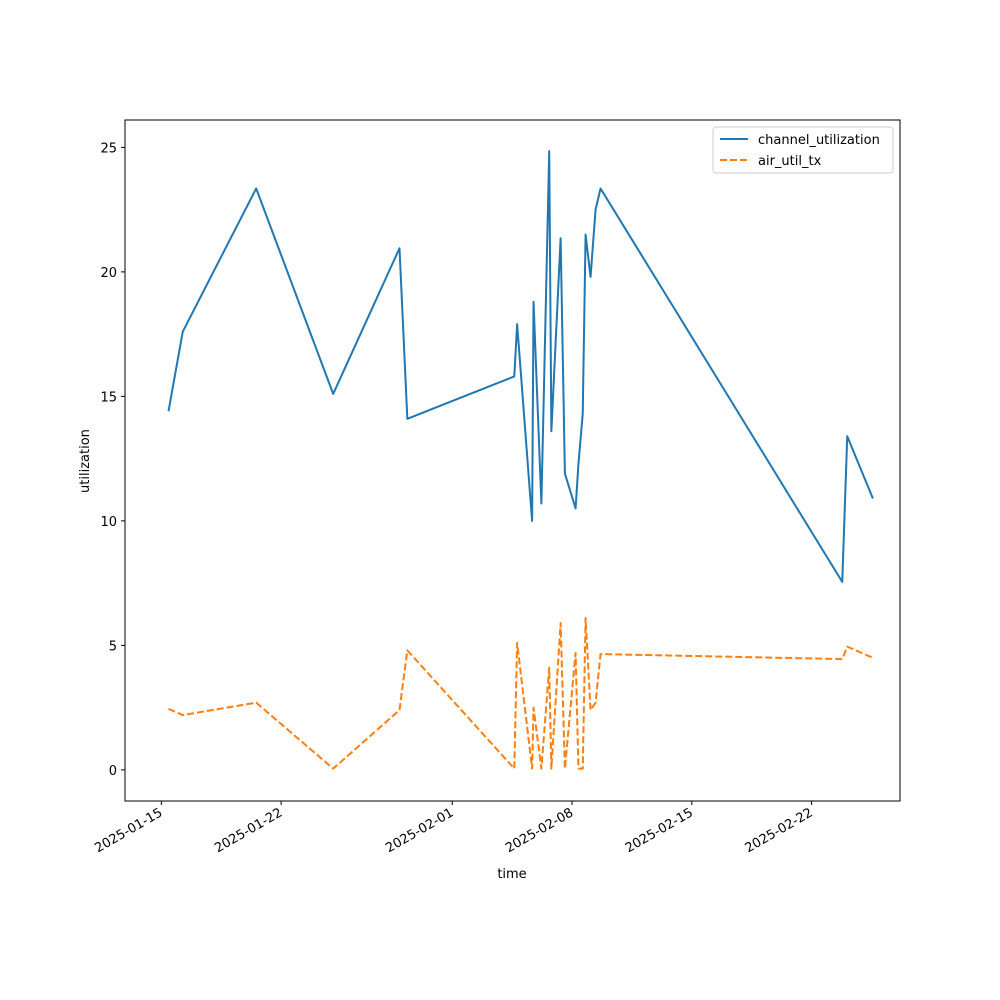 This screenshot has height=1000, width=1000. I want to click on legend: channel_utilization air_util_tx, so click(803, 150).